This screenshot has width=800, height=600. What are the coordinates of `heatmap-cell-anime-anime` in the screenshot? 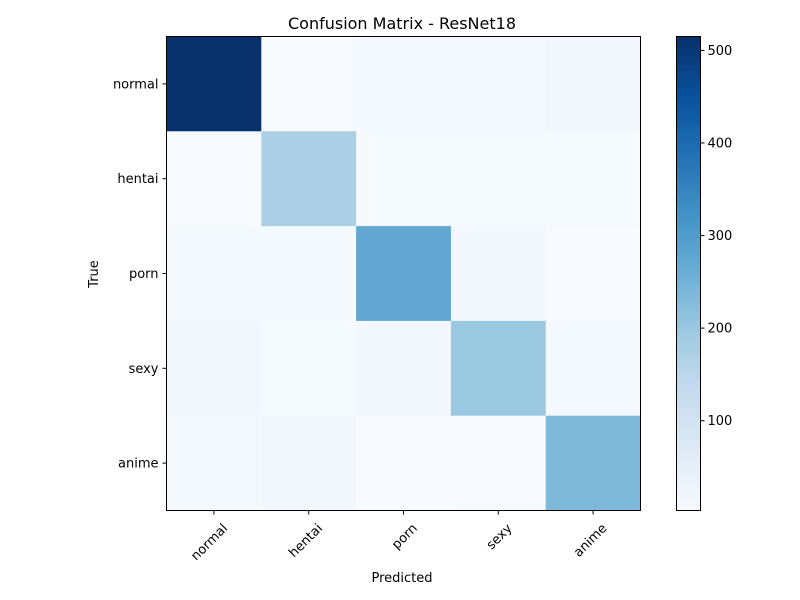 It's located at (593, 463).